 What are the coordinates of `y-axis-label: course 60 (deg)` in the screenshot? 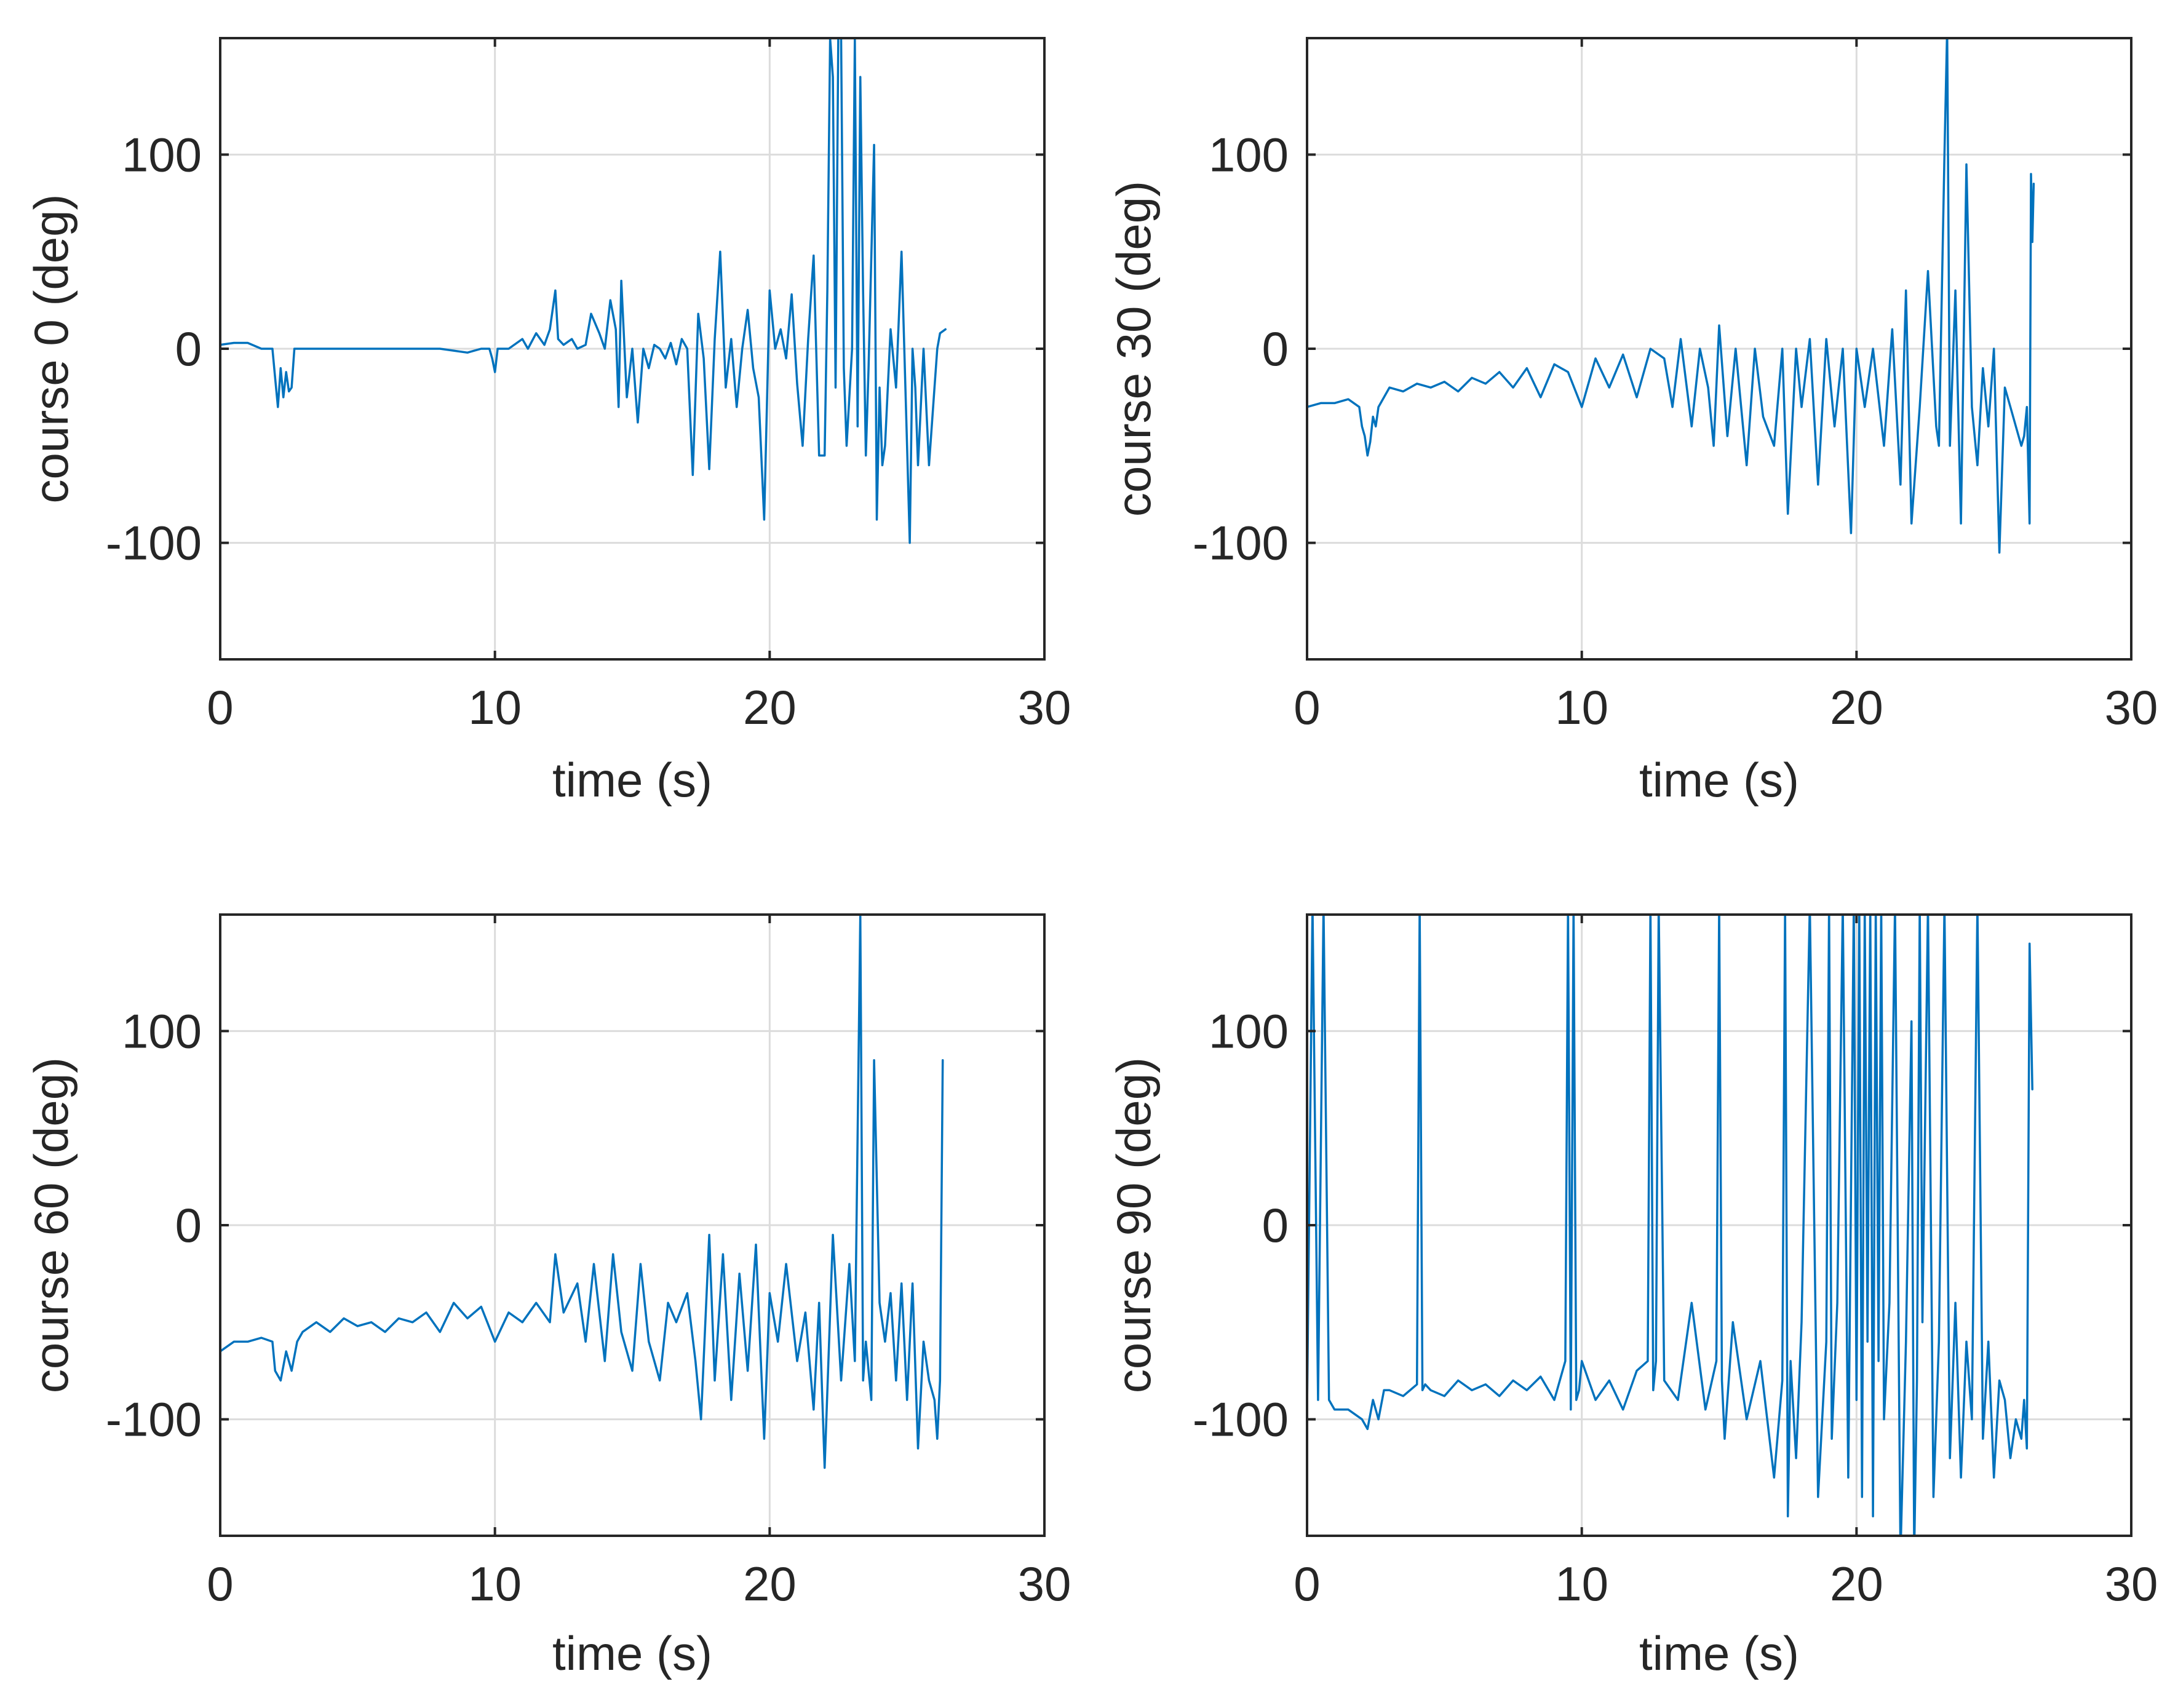 It's located at (51, 1225).